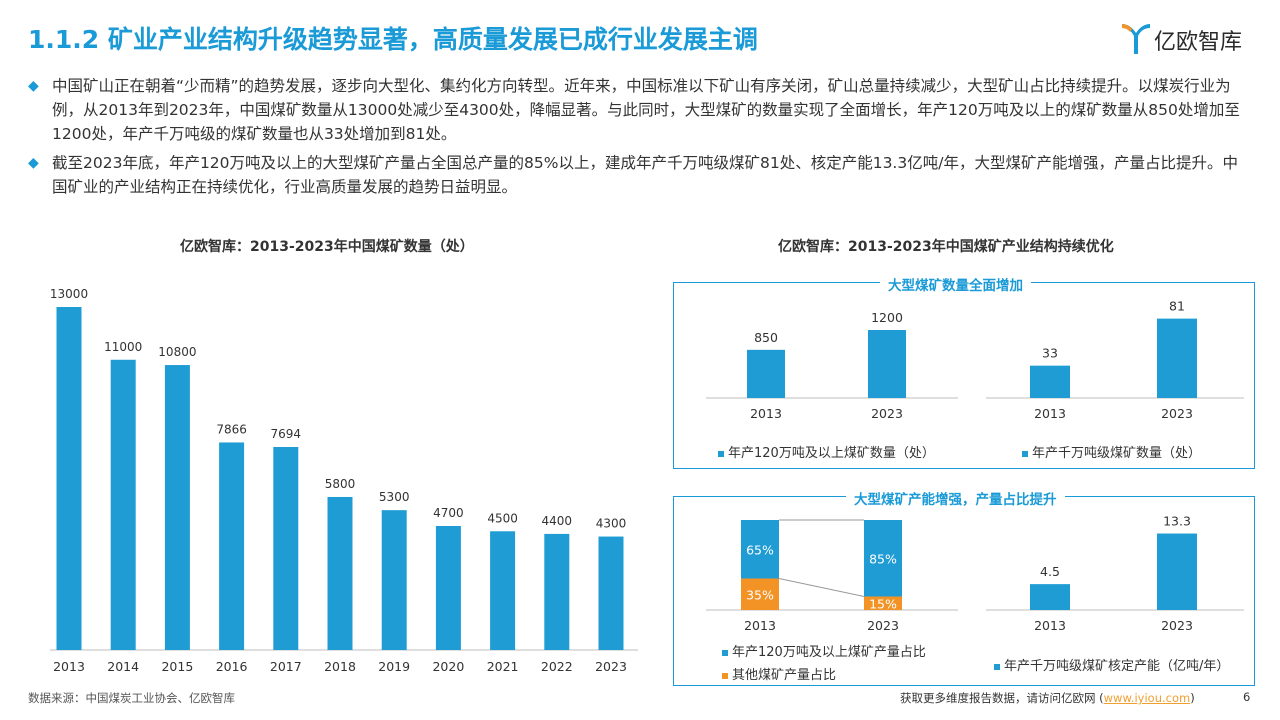  What do you see at coordinates (1247, 697) in the screenshot?
I see `page-number: 6` at bounding box center [1247, 697].